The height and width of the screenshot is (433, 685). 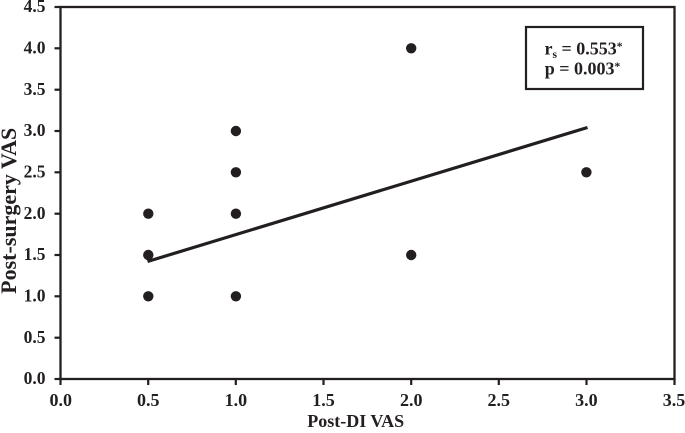 I want to click on svg-text: rs = 0.553*, so click(x=584, y=50).